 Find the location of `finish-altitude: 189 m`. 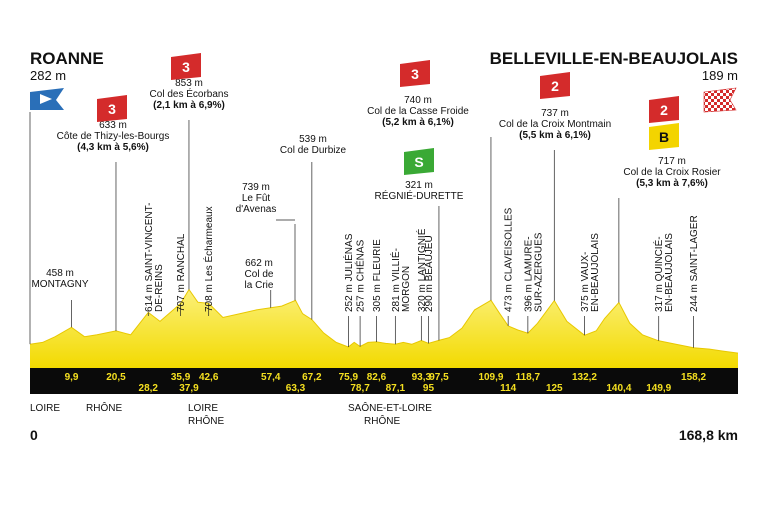

finish-altitude: 189 m is located at coordinates (720, 75).